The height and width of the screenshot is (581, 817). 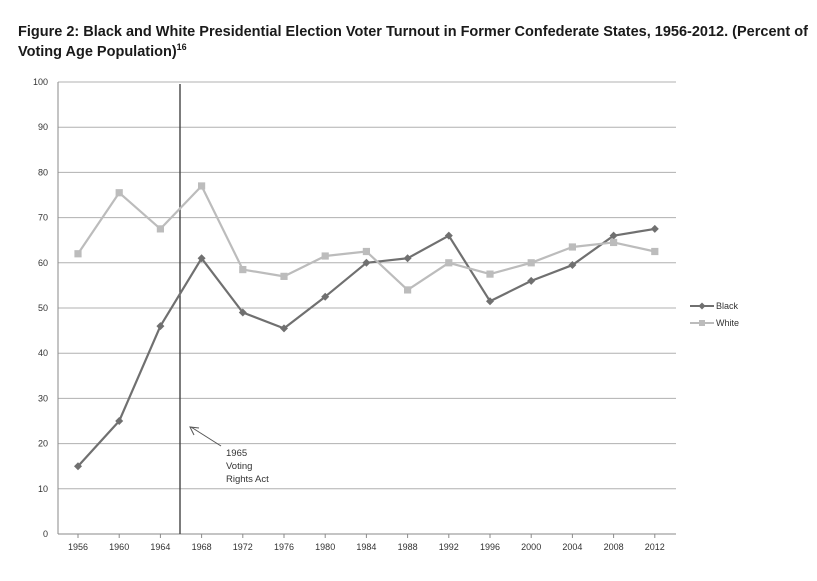 I want to click on x-tick-label: 1960, so click(x=119, y=547).